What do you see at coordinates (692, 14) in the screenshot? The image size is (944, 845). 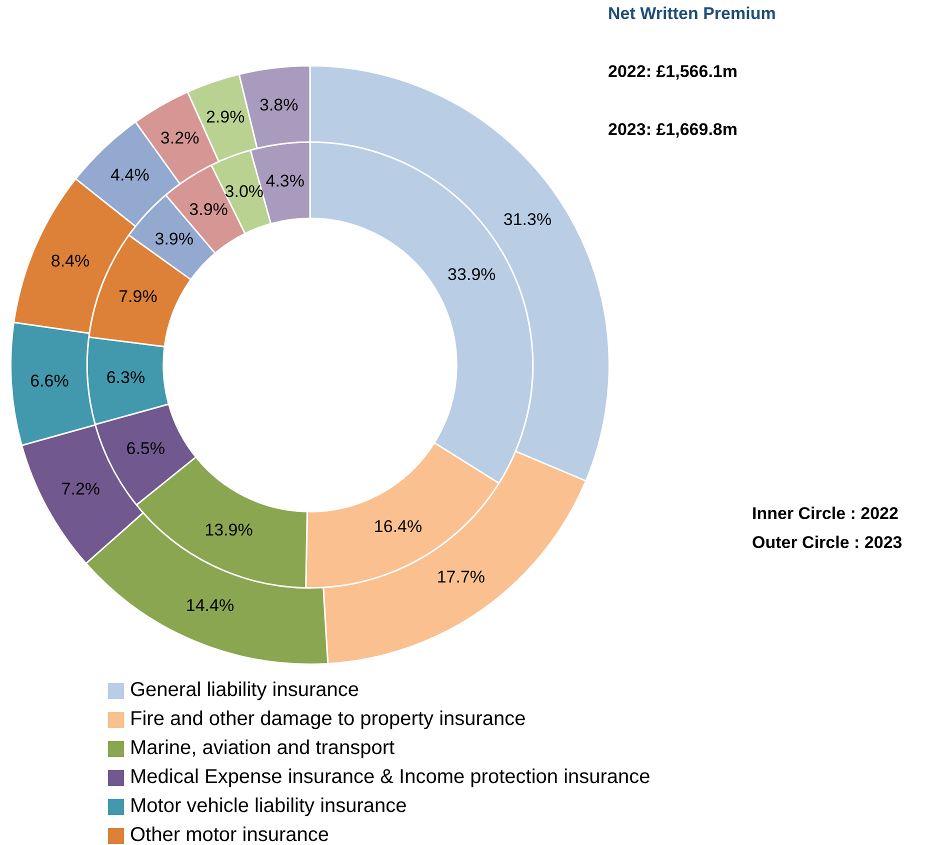 I see `text: Net Written Premium` at bounding box center [692, 14].